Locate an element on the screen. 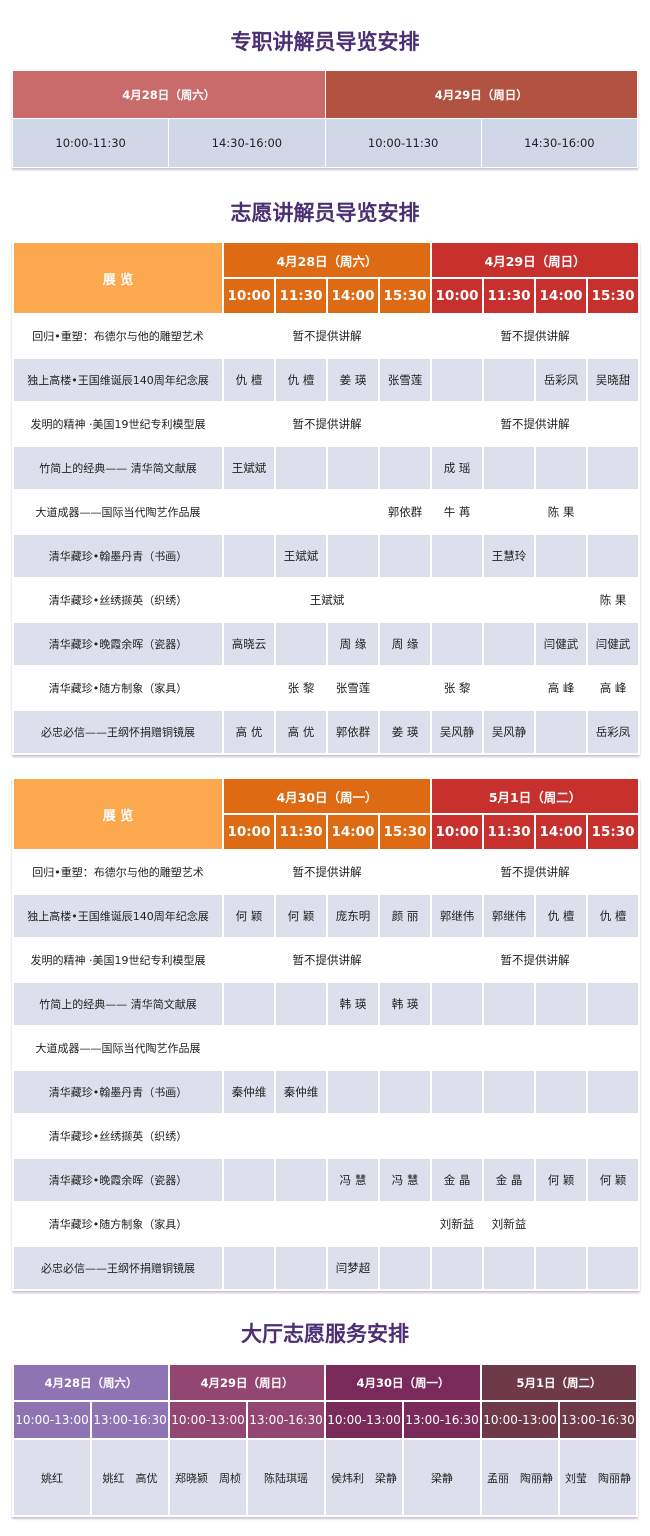 The width and height of the screenshot is (650, 1536). table-row: 清华藏珍•随方制象（家具） 刘新益 刘新益 is located at coordinates (326, 1224).